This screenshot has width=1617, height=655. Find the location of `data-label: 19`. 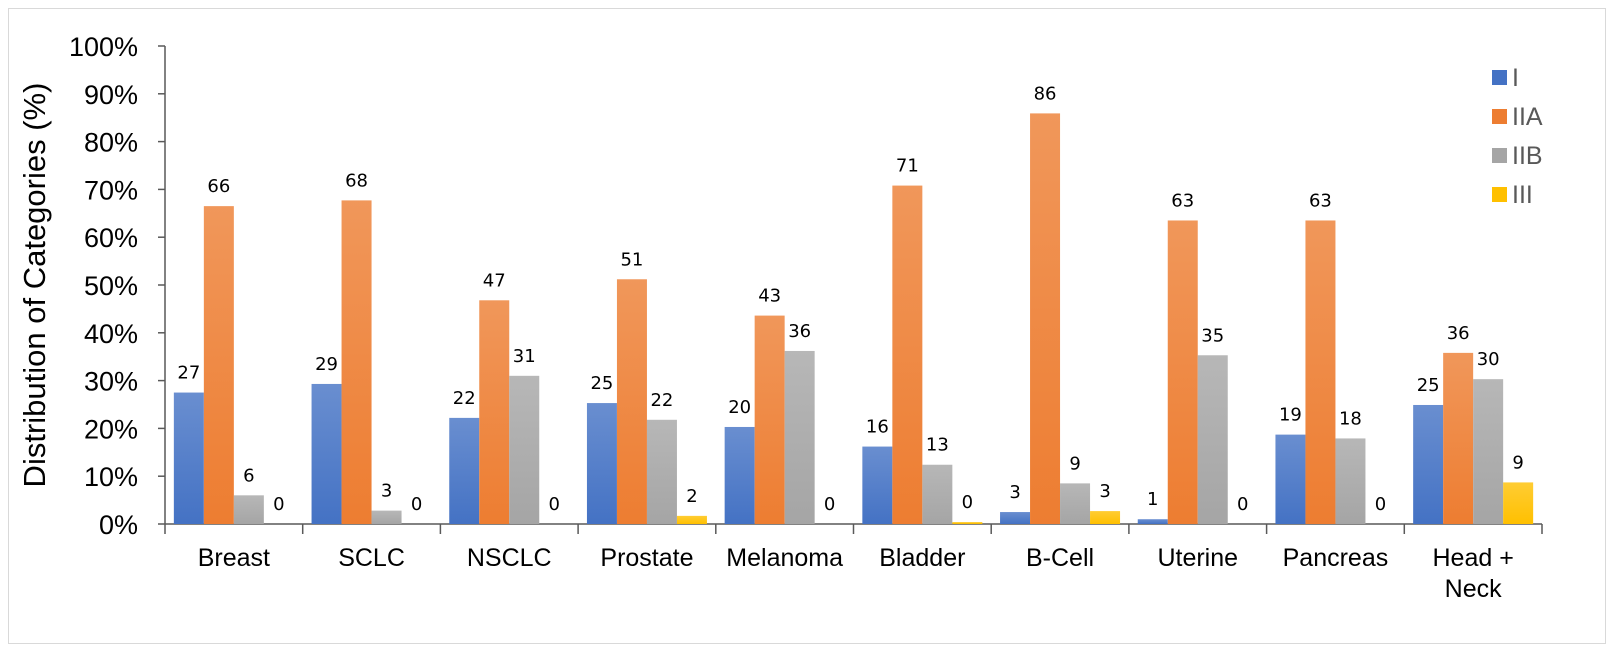

data-label: 19 is located at coordinates (1290, 415).